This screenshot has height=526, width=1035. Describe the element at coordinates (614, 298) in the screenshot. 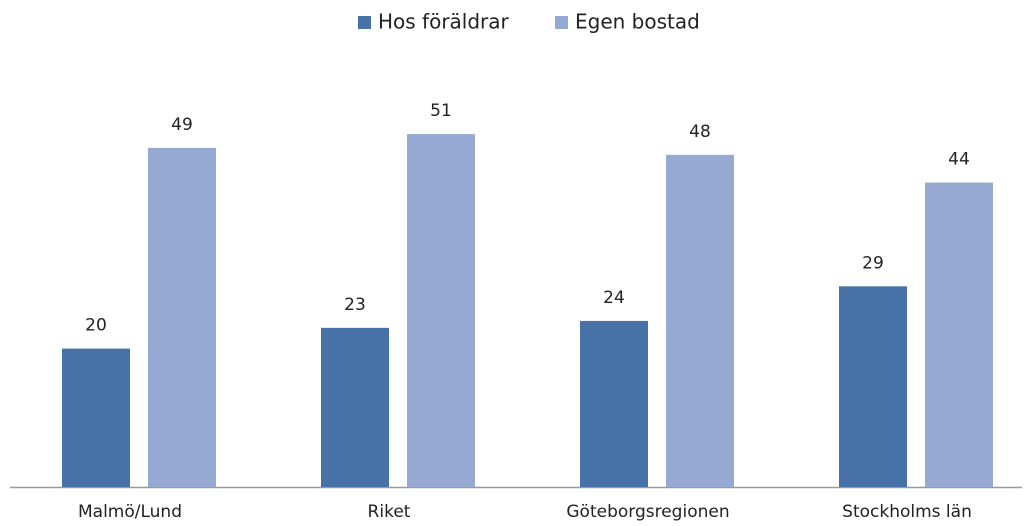

I see `value-label: 24` at that location.